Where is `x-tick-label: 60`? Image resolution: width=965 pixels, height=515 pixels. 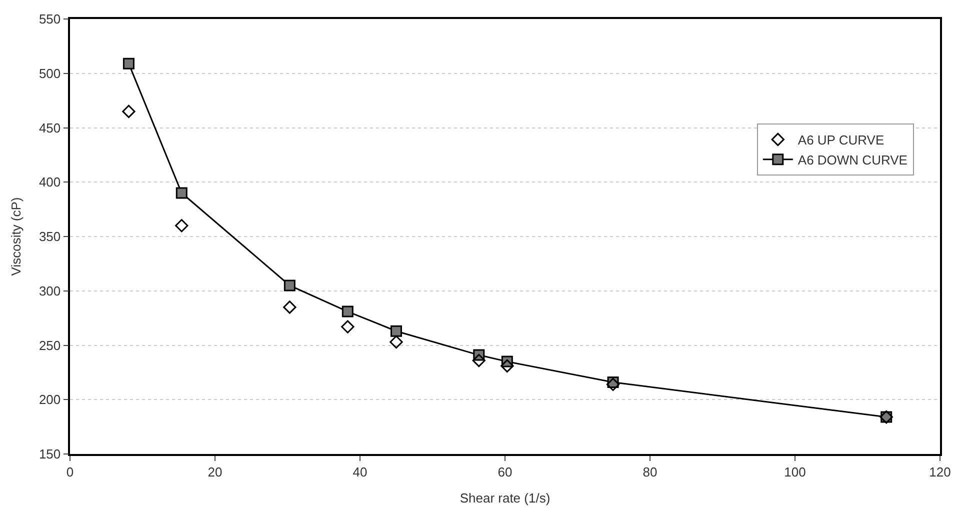
x-tick-label: 60 is located at coordinates (505, 472).